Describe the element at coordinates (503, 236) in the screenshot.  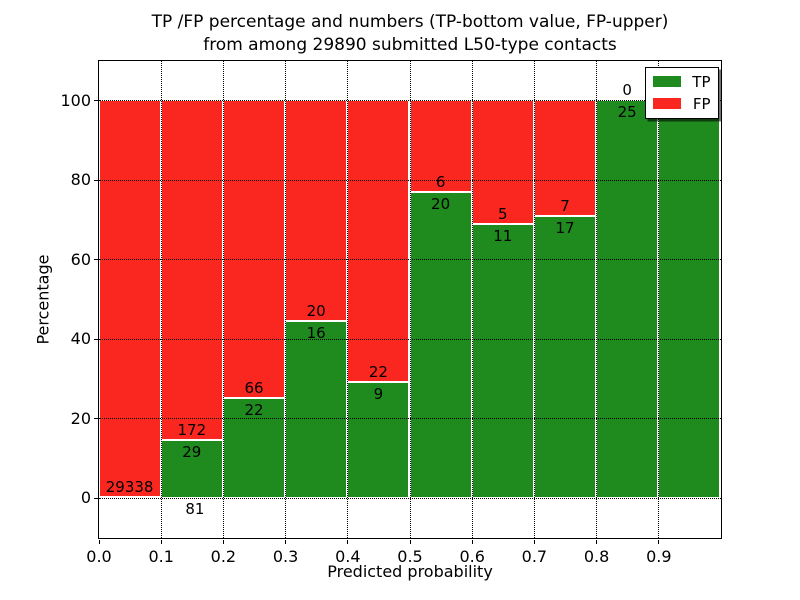
I see `tp-count-label: 11` at that location.